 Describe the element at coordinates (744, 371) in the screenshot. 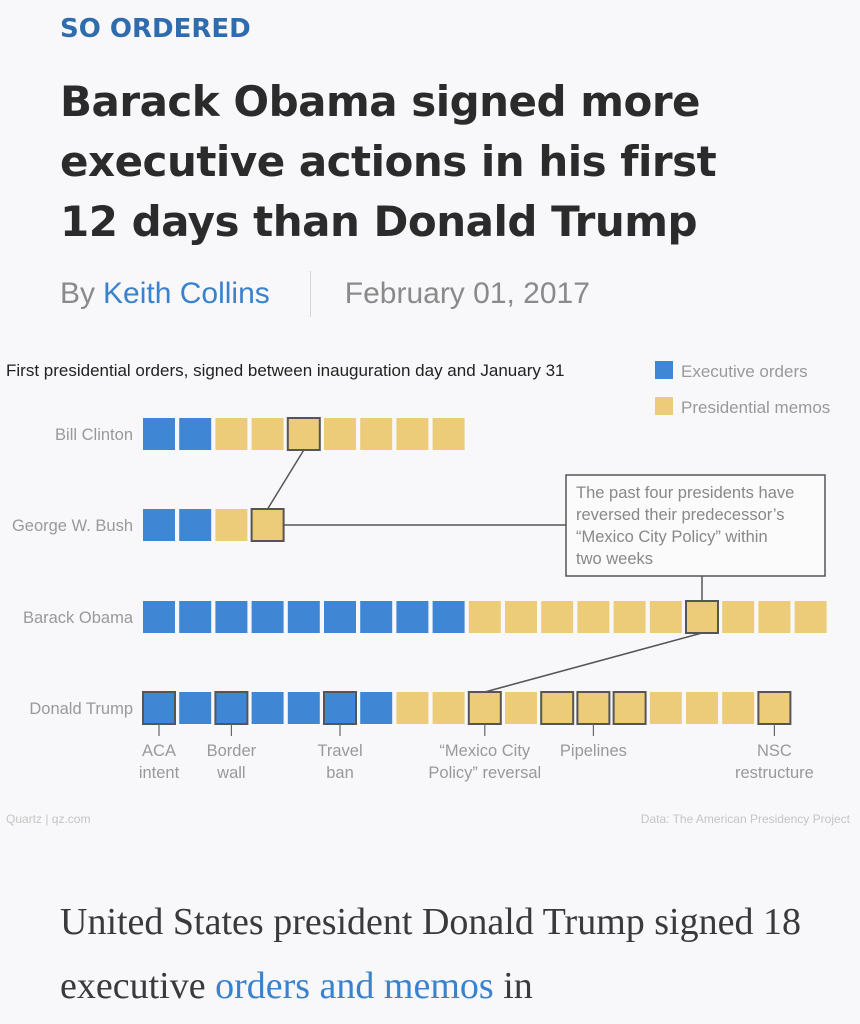

I see `legend-label-executive: Executive orders` at that location.